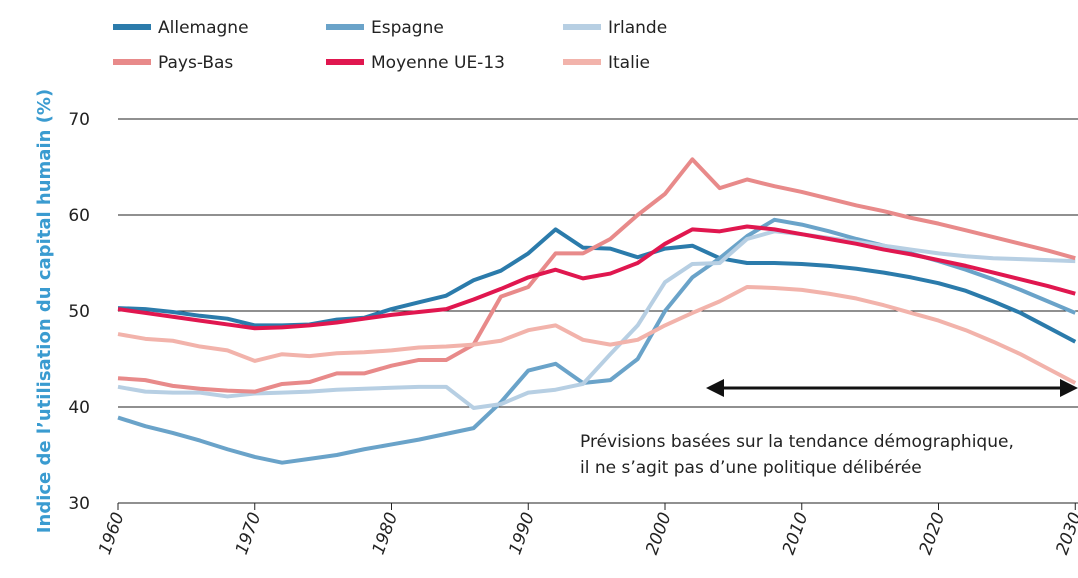 Image resolution: width=1078 pixels, height=578 pixels. I want to click on legend-label: Italie, so click(629, 63).